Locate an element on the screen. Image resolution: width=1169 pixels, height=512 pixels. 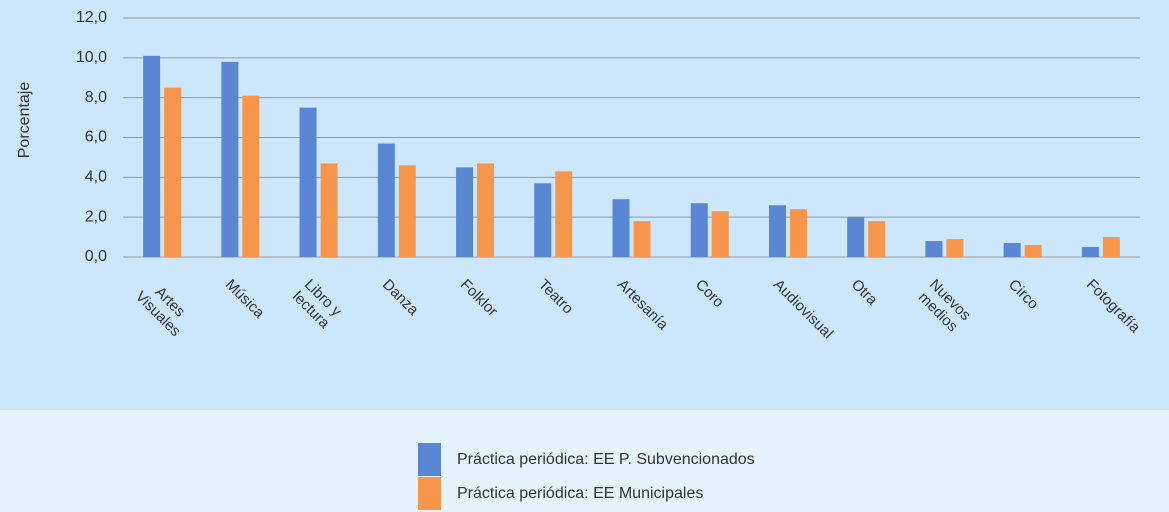
y-tick-label: 2,0 is located at coordinates (96, 216).